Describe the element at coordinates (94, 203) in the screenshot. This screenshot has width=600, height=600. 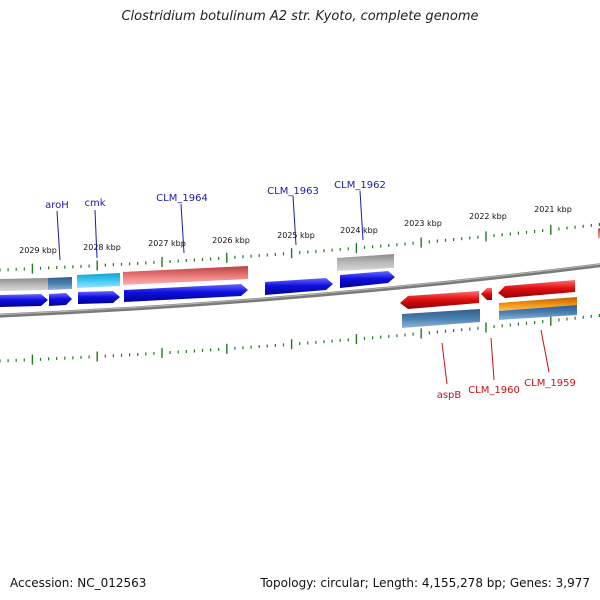
I see `gene-label-forward: cmk` at that location.